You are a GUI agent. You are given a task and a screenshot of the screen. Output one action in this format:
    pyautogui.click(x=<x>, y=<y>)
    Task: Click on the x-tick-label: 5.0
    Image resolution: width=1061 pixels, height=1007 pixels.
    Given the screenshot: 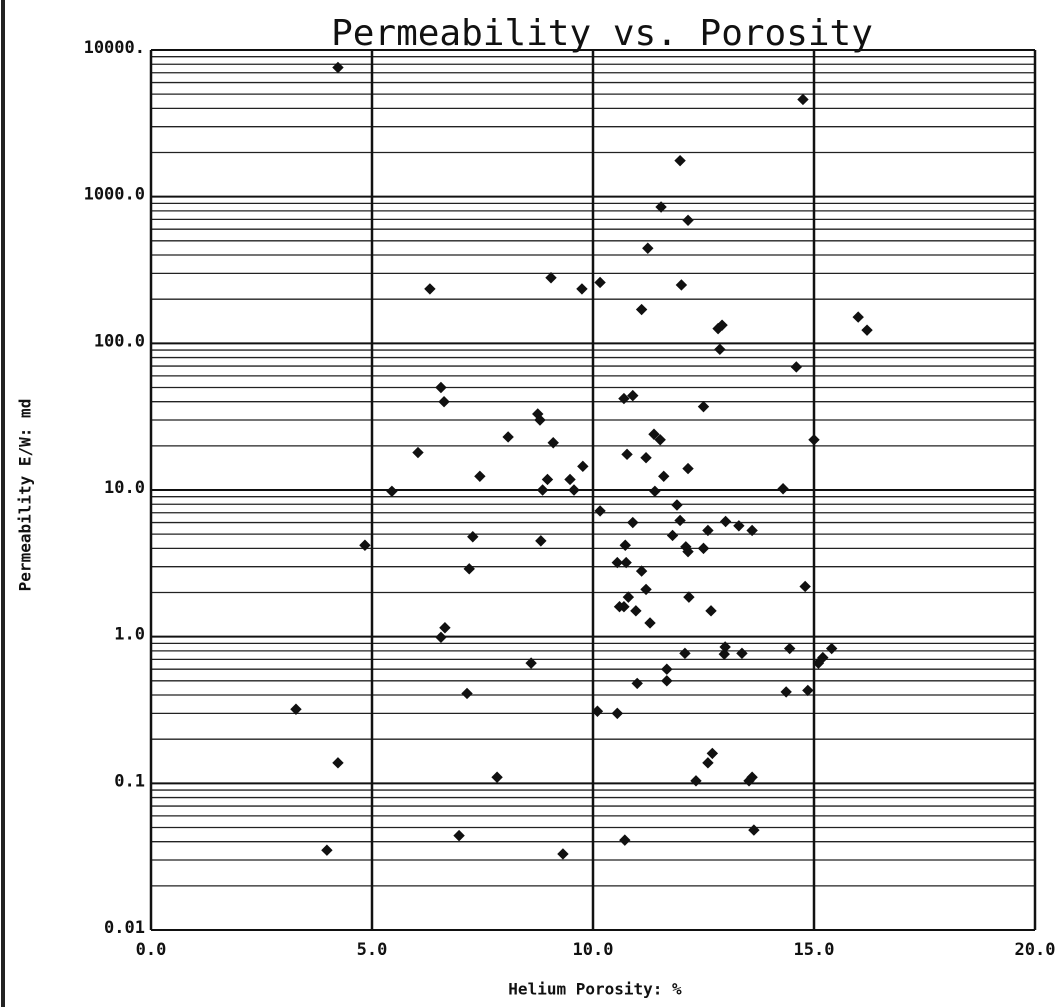 What is the action you would take?
    pyautogui.click(x=372, y=950)
    